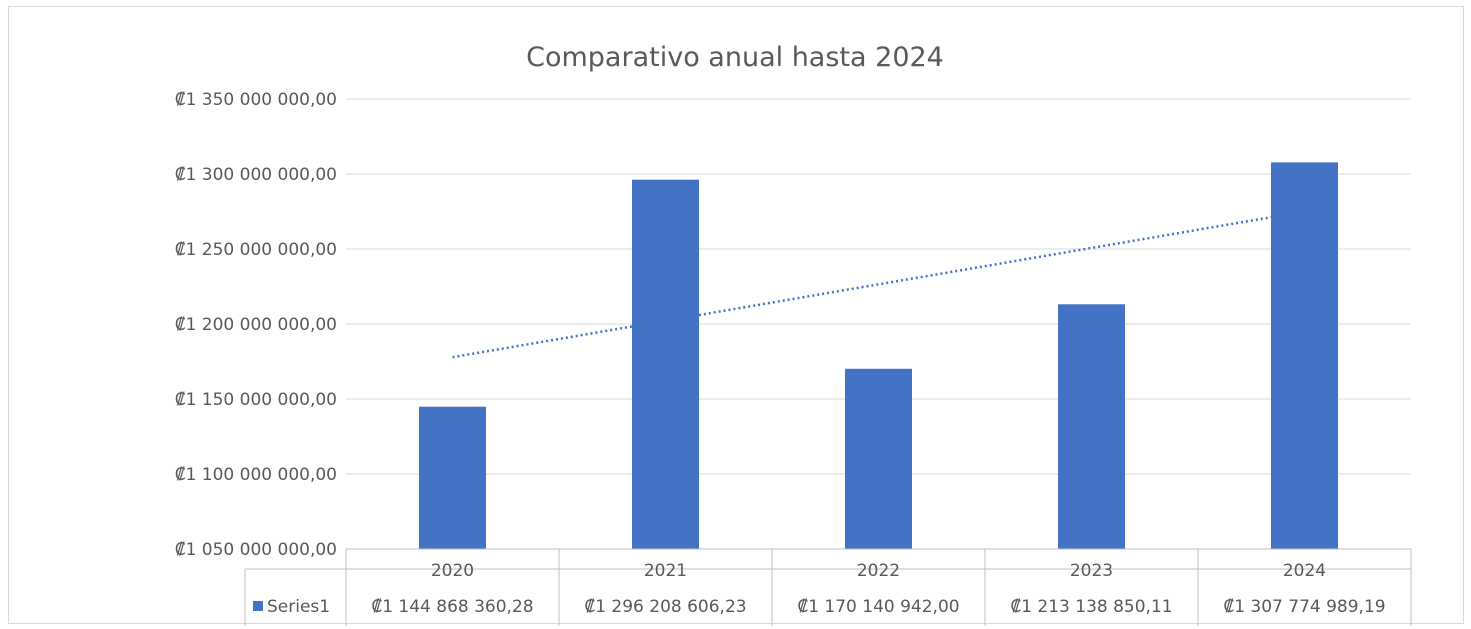  What do you see at coordinates (298, 607) in the screenshot?
I see `legend-series-name: Series1` at bounding box center [298, 607].